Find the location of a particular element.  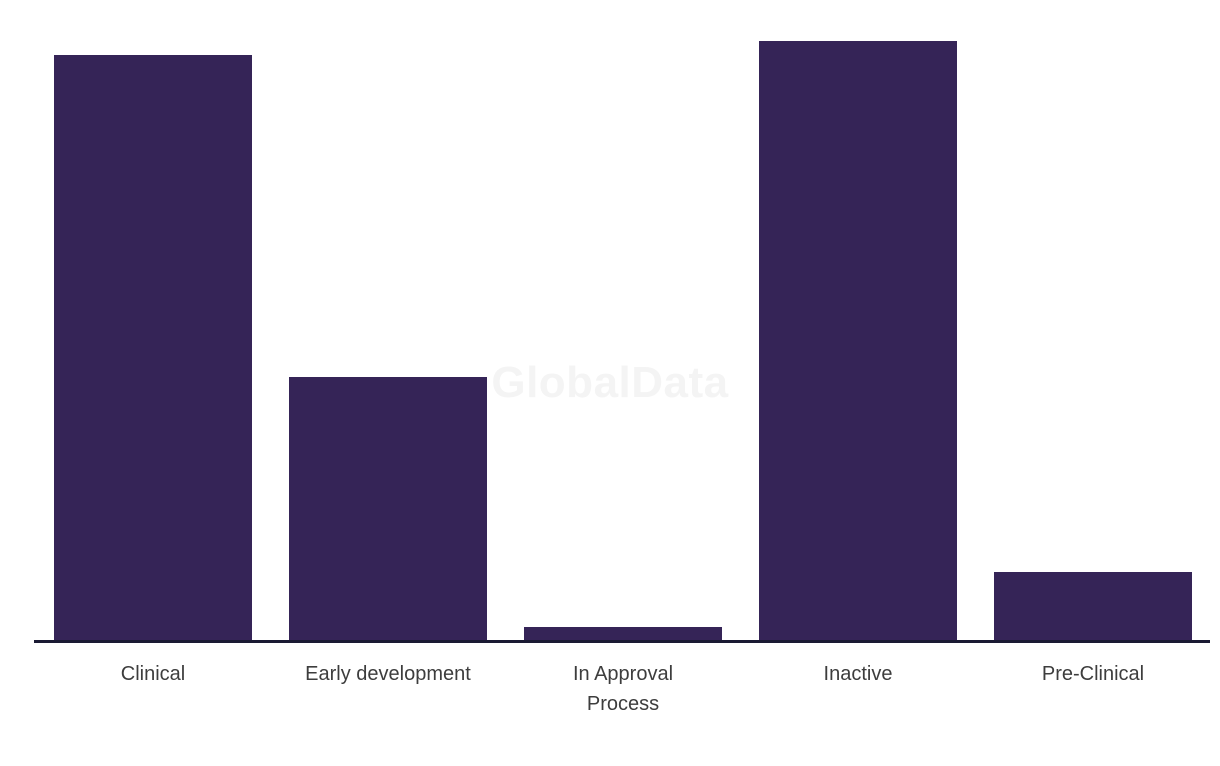

x-axis-label-inactive: Inactive is located at coordinates (858, 674).